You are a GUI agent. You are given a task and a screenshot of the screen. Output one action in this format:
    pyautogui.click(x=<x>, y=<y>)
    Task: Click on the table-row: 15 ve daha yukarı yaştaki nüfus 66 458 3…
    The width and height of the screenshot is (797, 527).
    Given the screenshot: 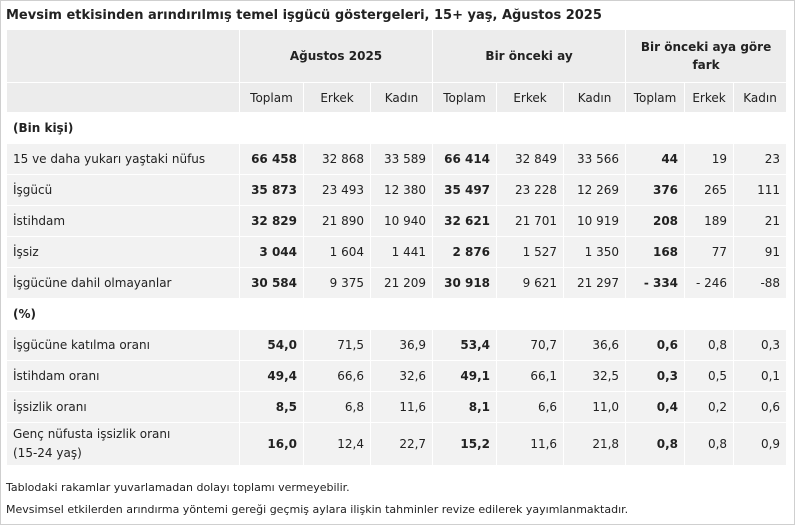 What is the action you would take?
    pyautogui.click(x=397, y=159)
    